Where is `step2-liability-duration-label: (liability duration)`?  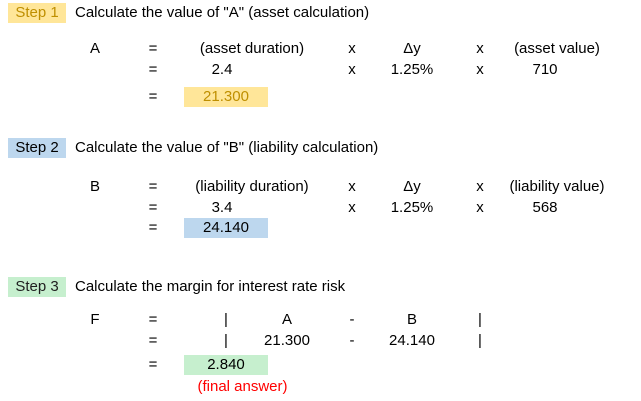 step2-liability-duration-label: (liability duration) is located at coordinates (252, 186).